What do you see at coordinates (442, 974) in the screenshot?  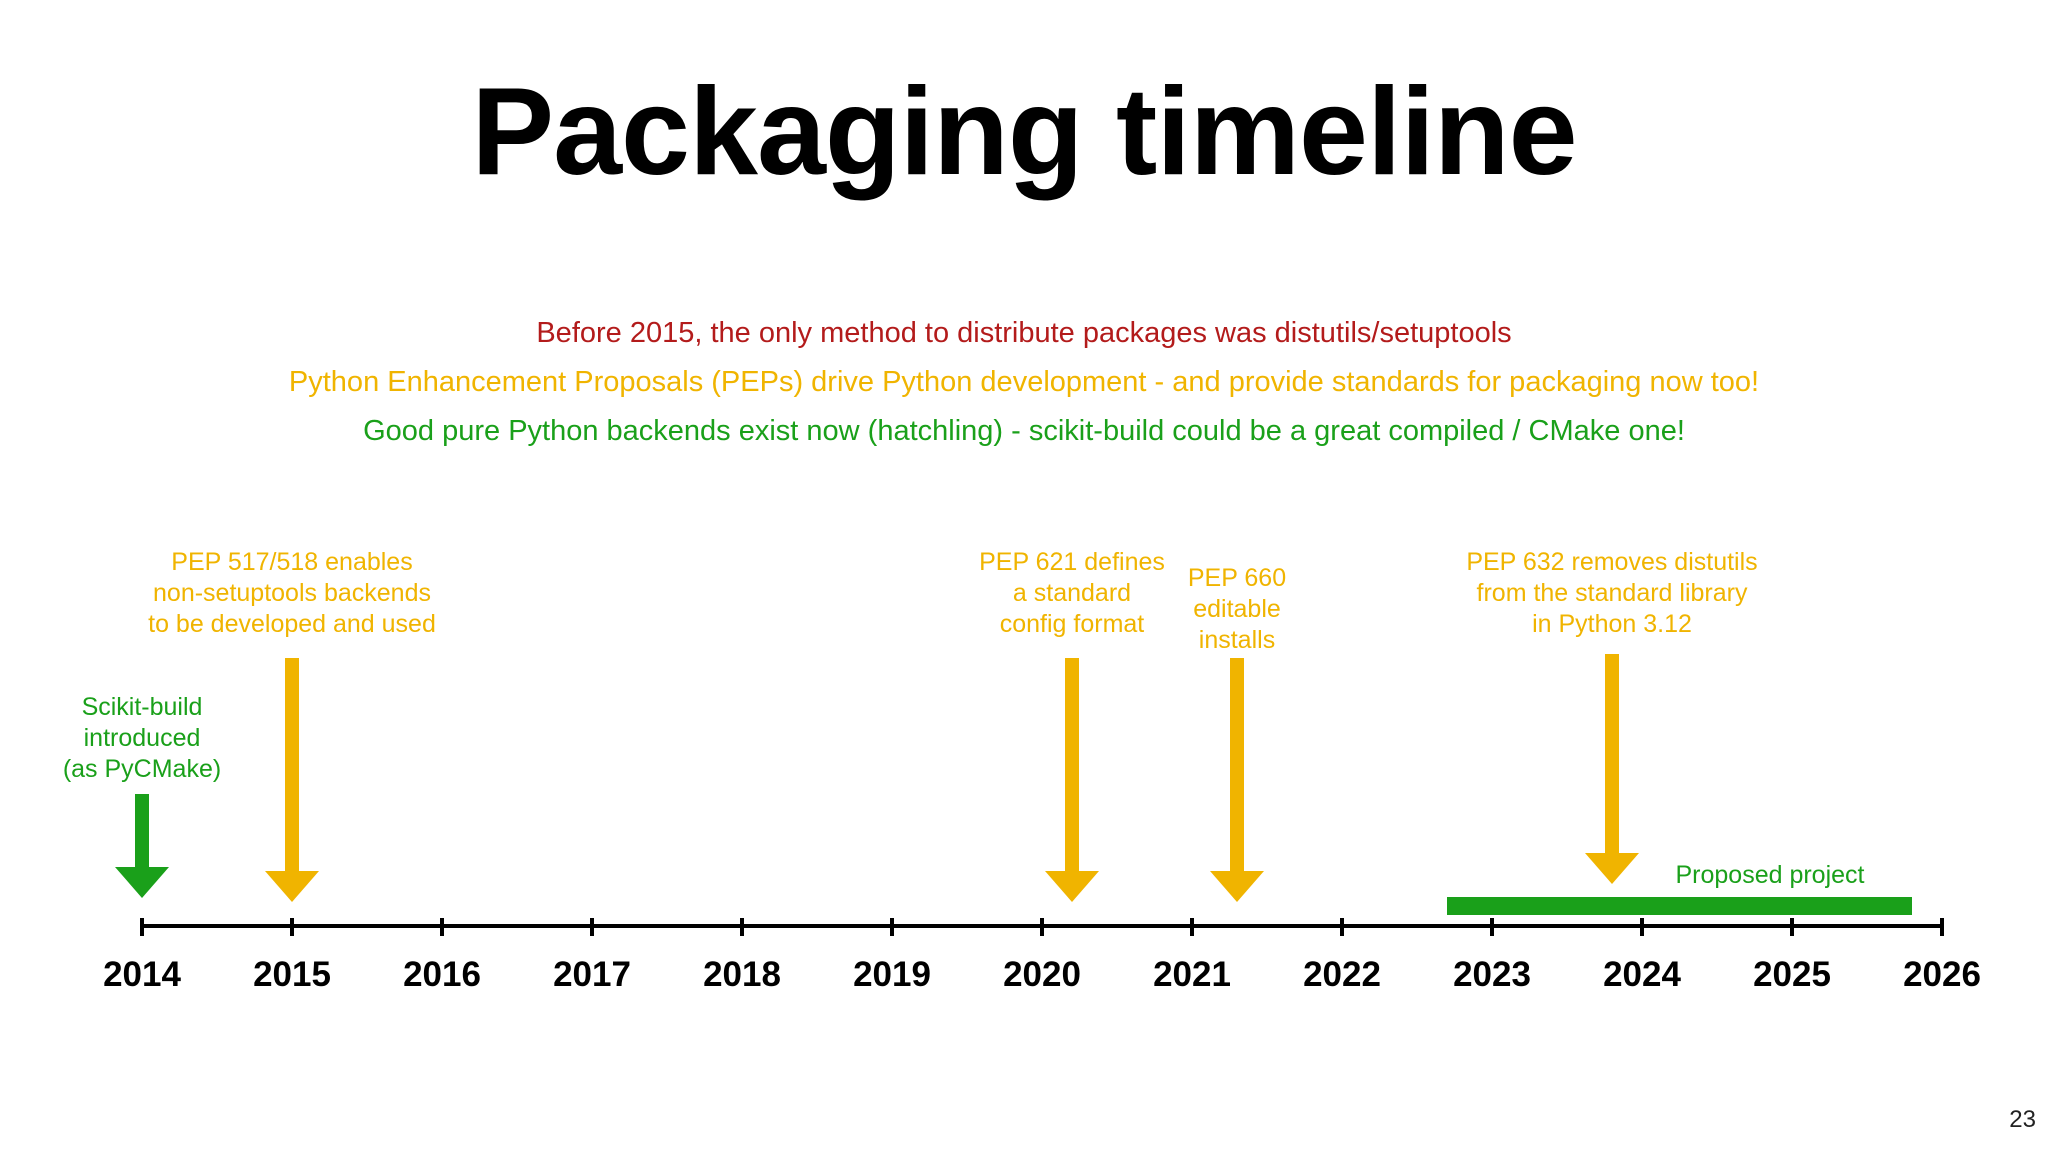 I see `year-label-2016: 2016` at bounding box center [442, 974].